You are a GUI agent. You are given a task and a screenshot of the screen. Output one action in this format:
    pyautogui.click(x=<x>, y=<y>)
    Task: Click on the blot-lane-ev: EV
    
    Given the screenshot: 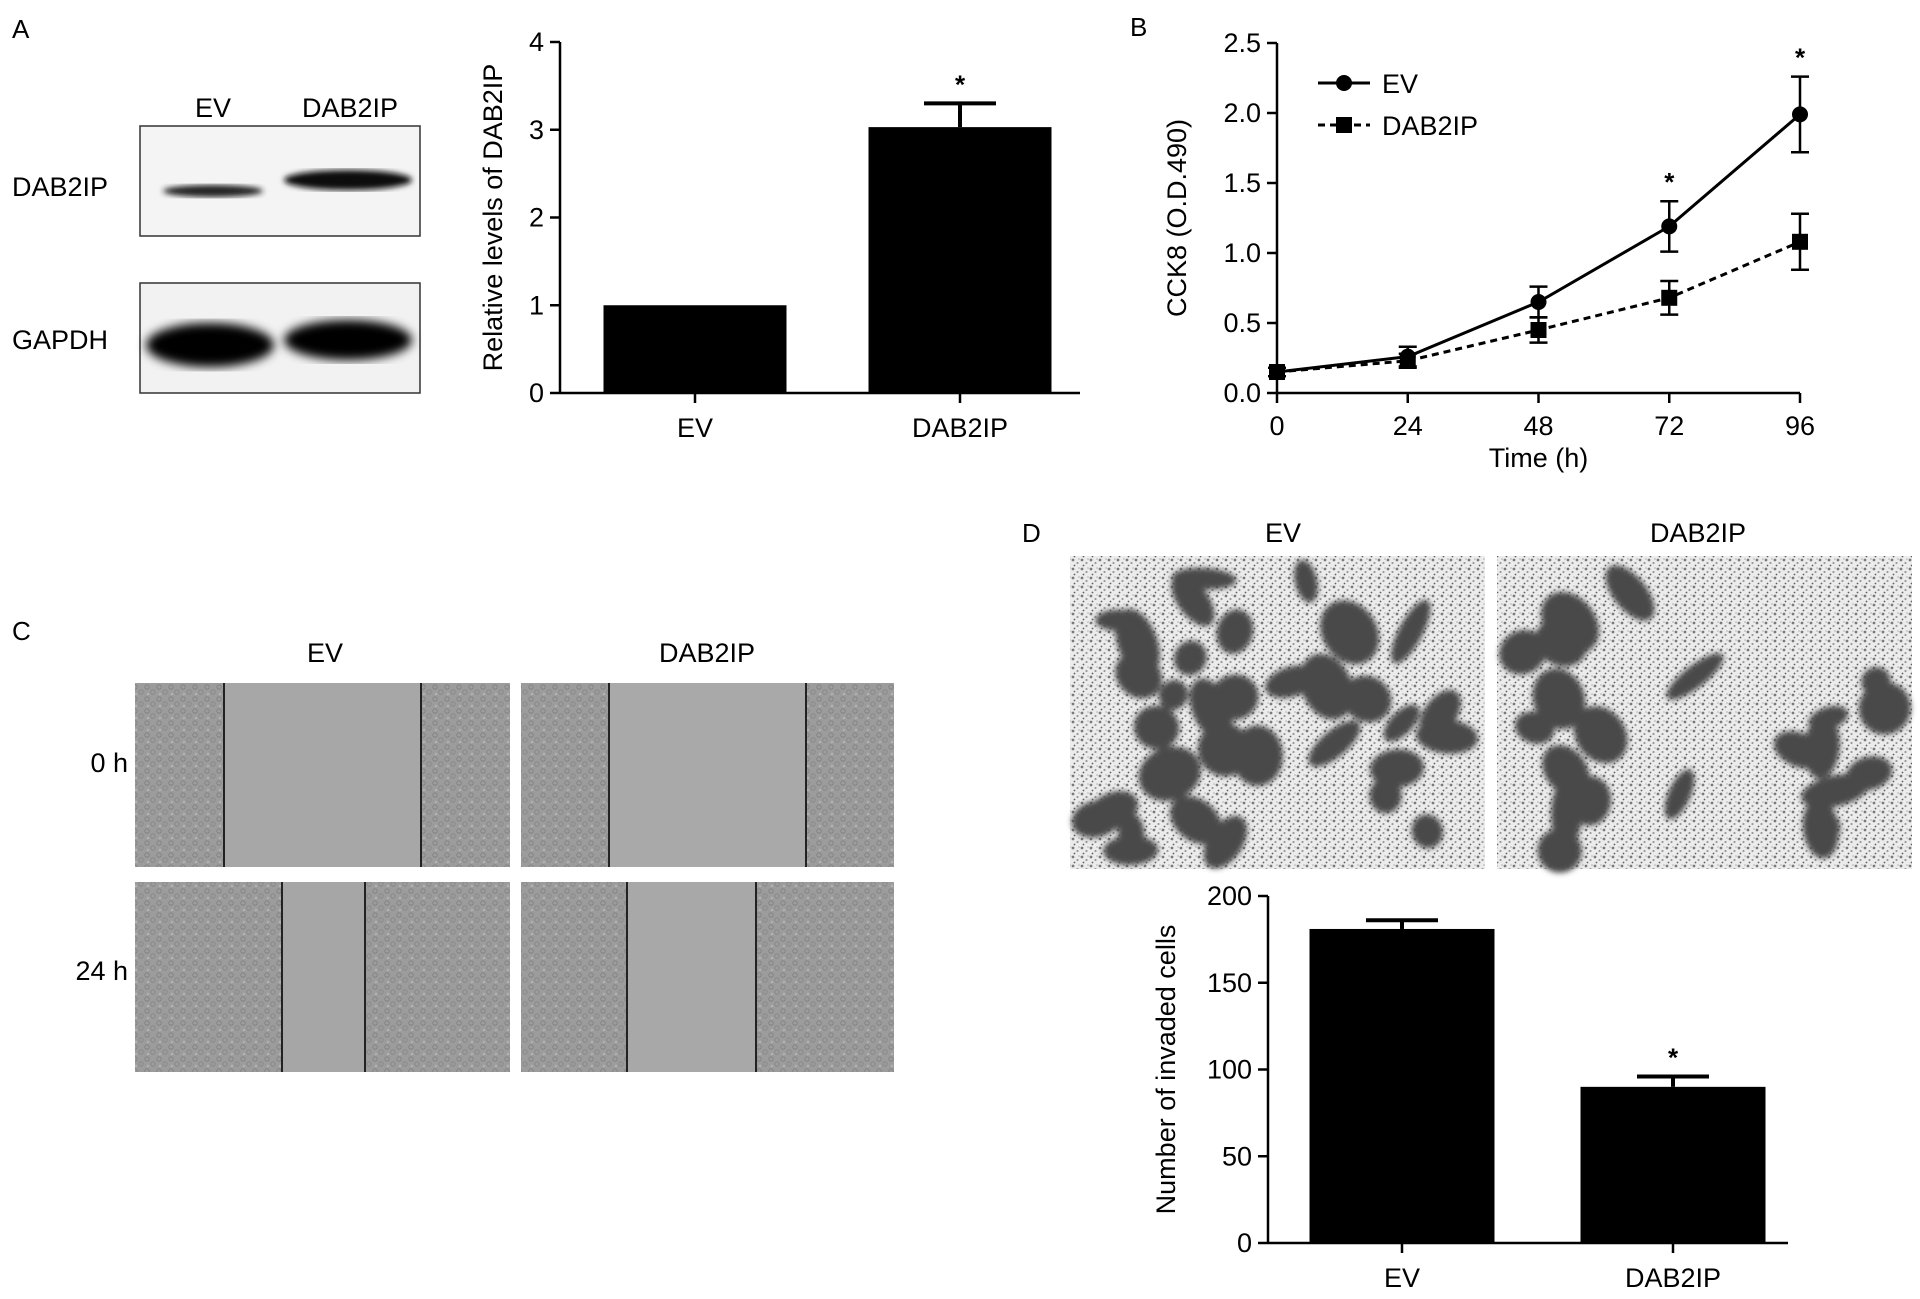 What is the action you would take?
    pyautogui.click(x=213, y=108)
    